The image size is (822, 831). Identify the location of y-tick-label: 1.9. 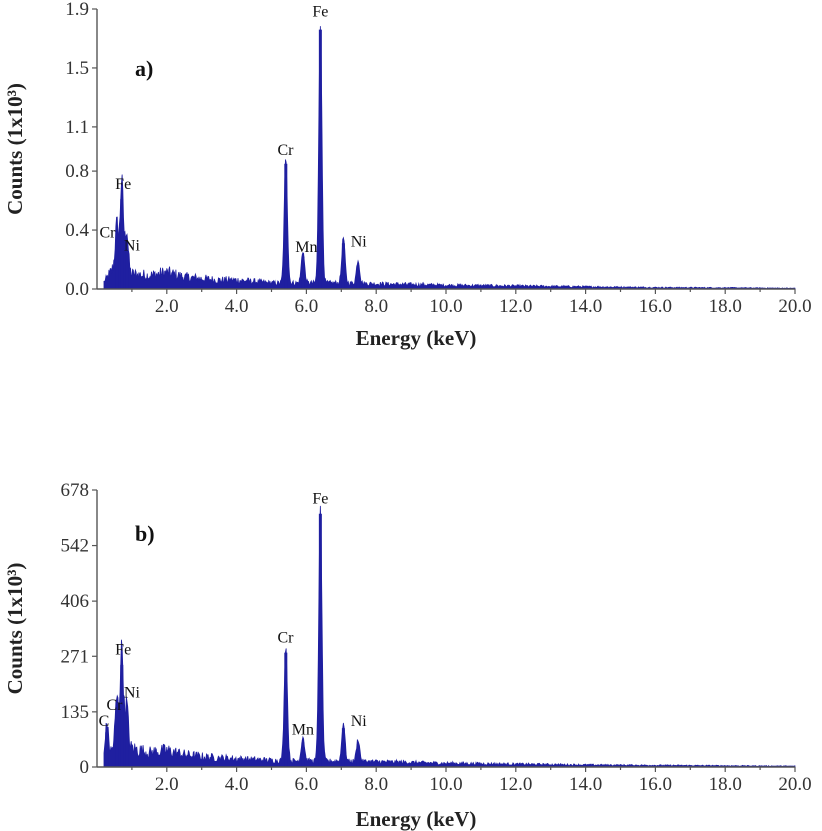
(77, 10).